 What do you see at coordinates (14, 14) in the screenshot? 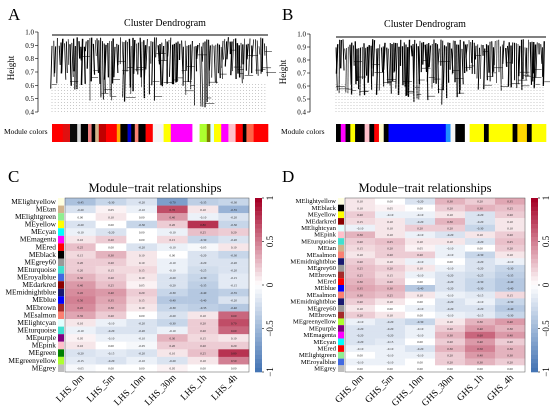
I see `panel-a-letter: A` at bounding box center [14, 14].